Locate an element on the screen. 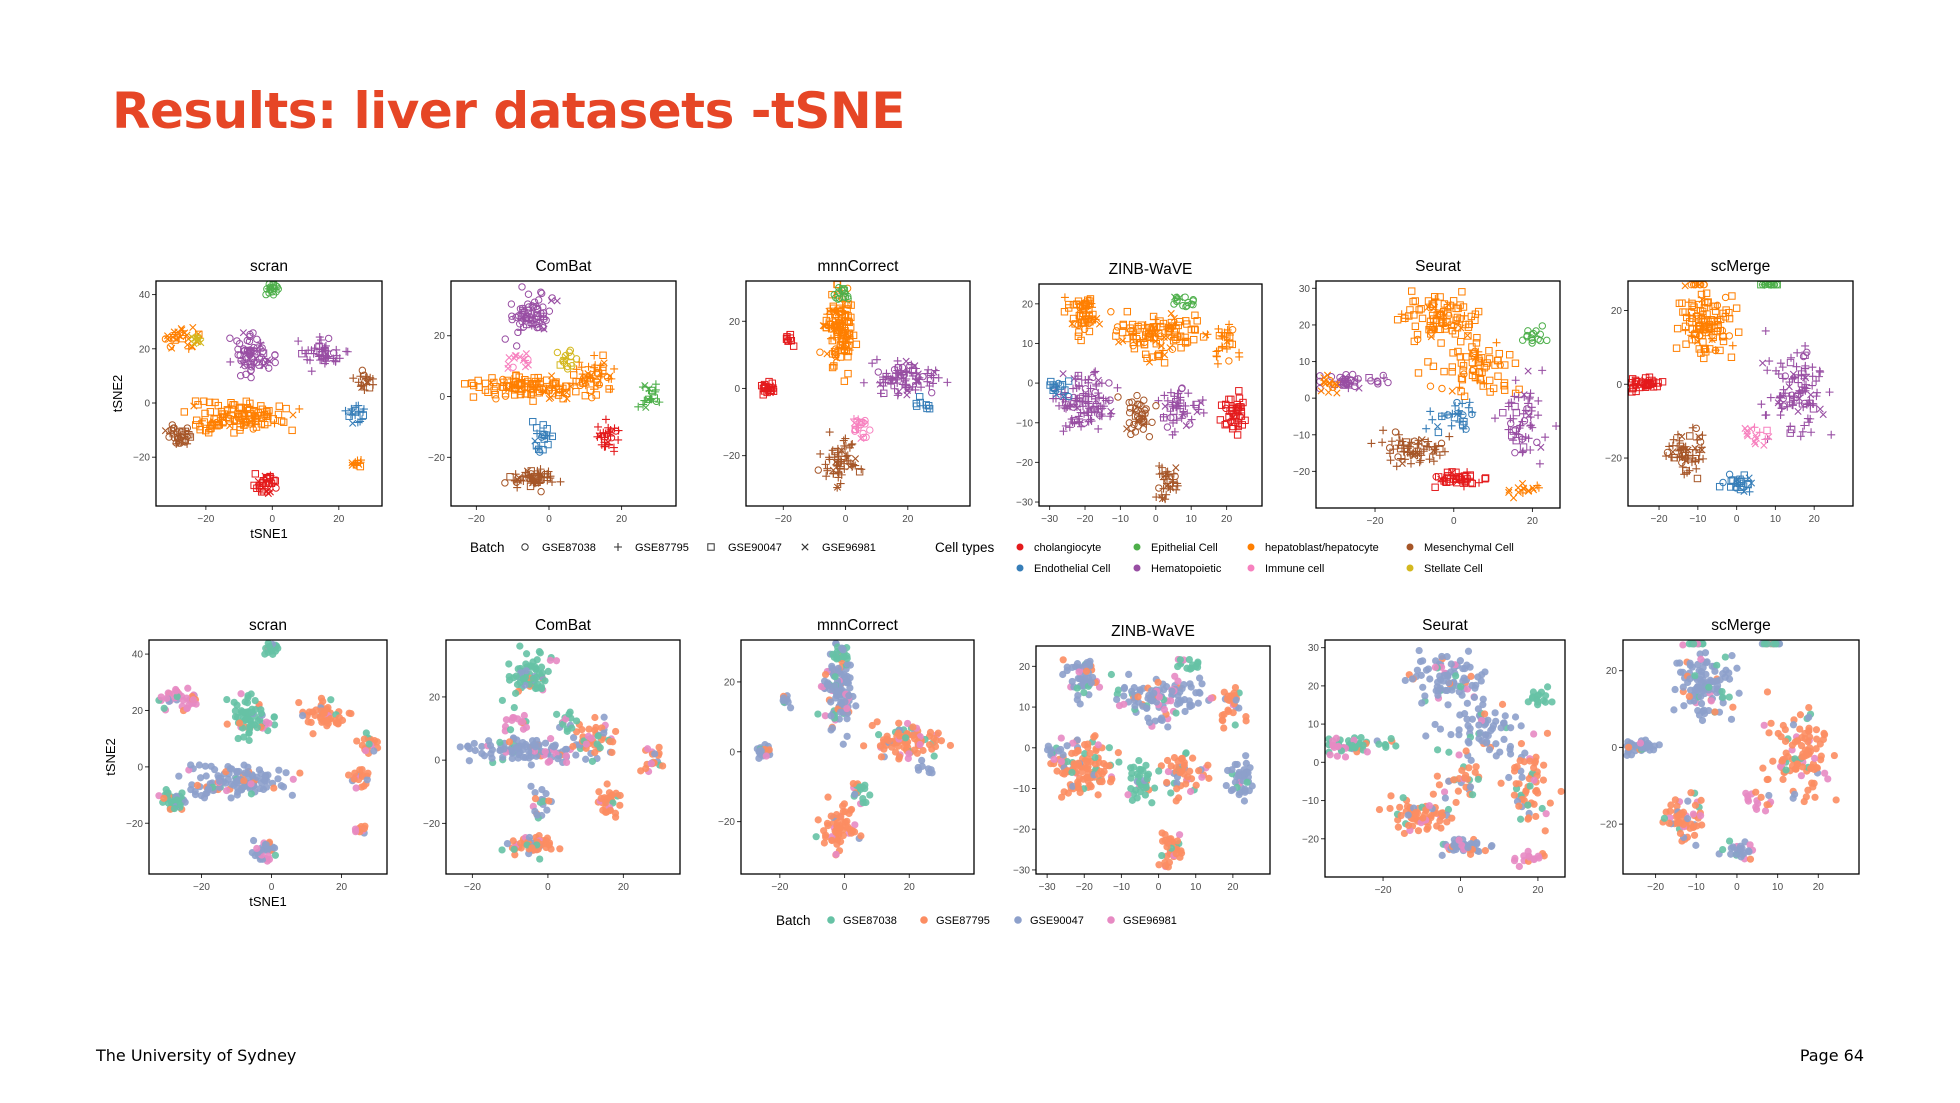 Image resolution: width=1960 pixels, height=1103 pixels. x-tick-label: −20 is located at coordinates (205, 519).